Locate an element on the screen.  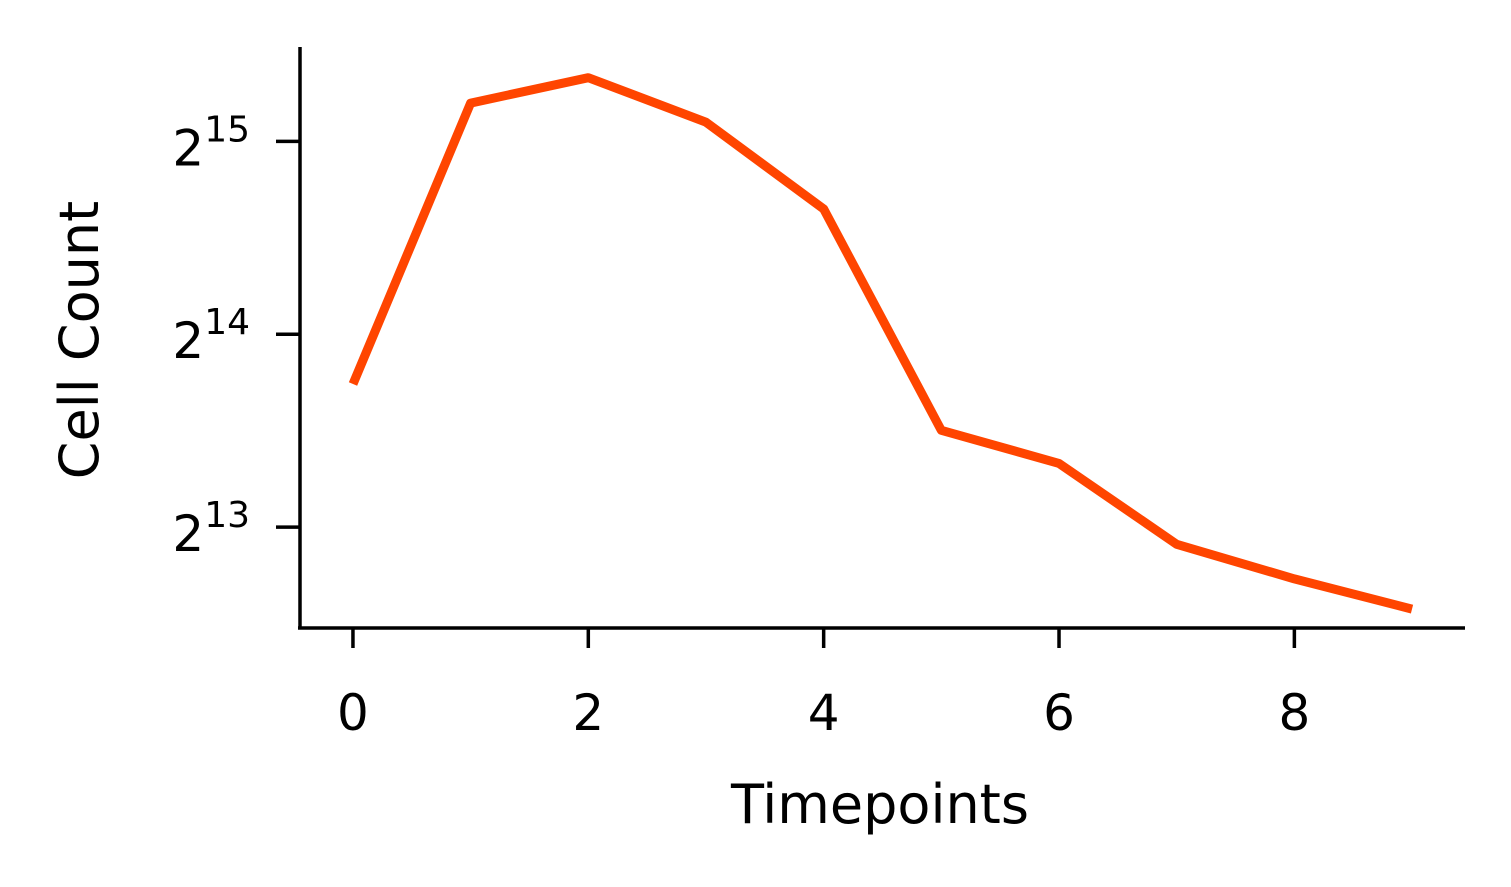
x-tick-label: 6 is located at coordinates (1059, 713).